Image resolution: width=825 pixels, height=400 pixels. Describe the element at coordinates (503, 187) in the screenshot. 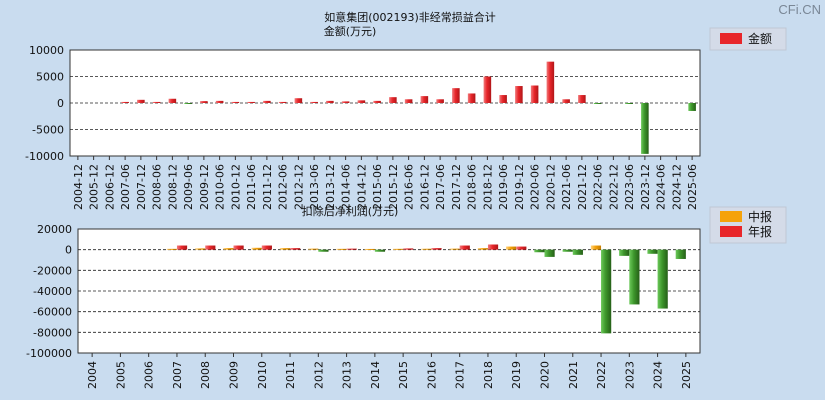

I see `x-tick-label: 2019-06` at that location.